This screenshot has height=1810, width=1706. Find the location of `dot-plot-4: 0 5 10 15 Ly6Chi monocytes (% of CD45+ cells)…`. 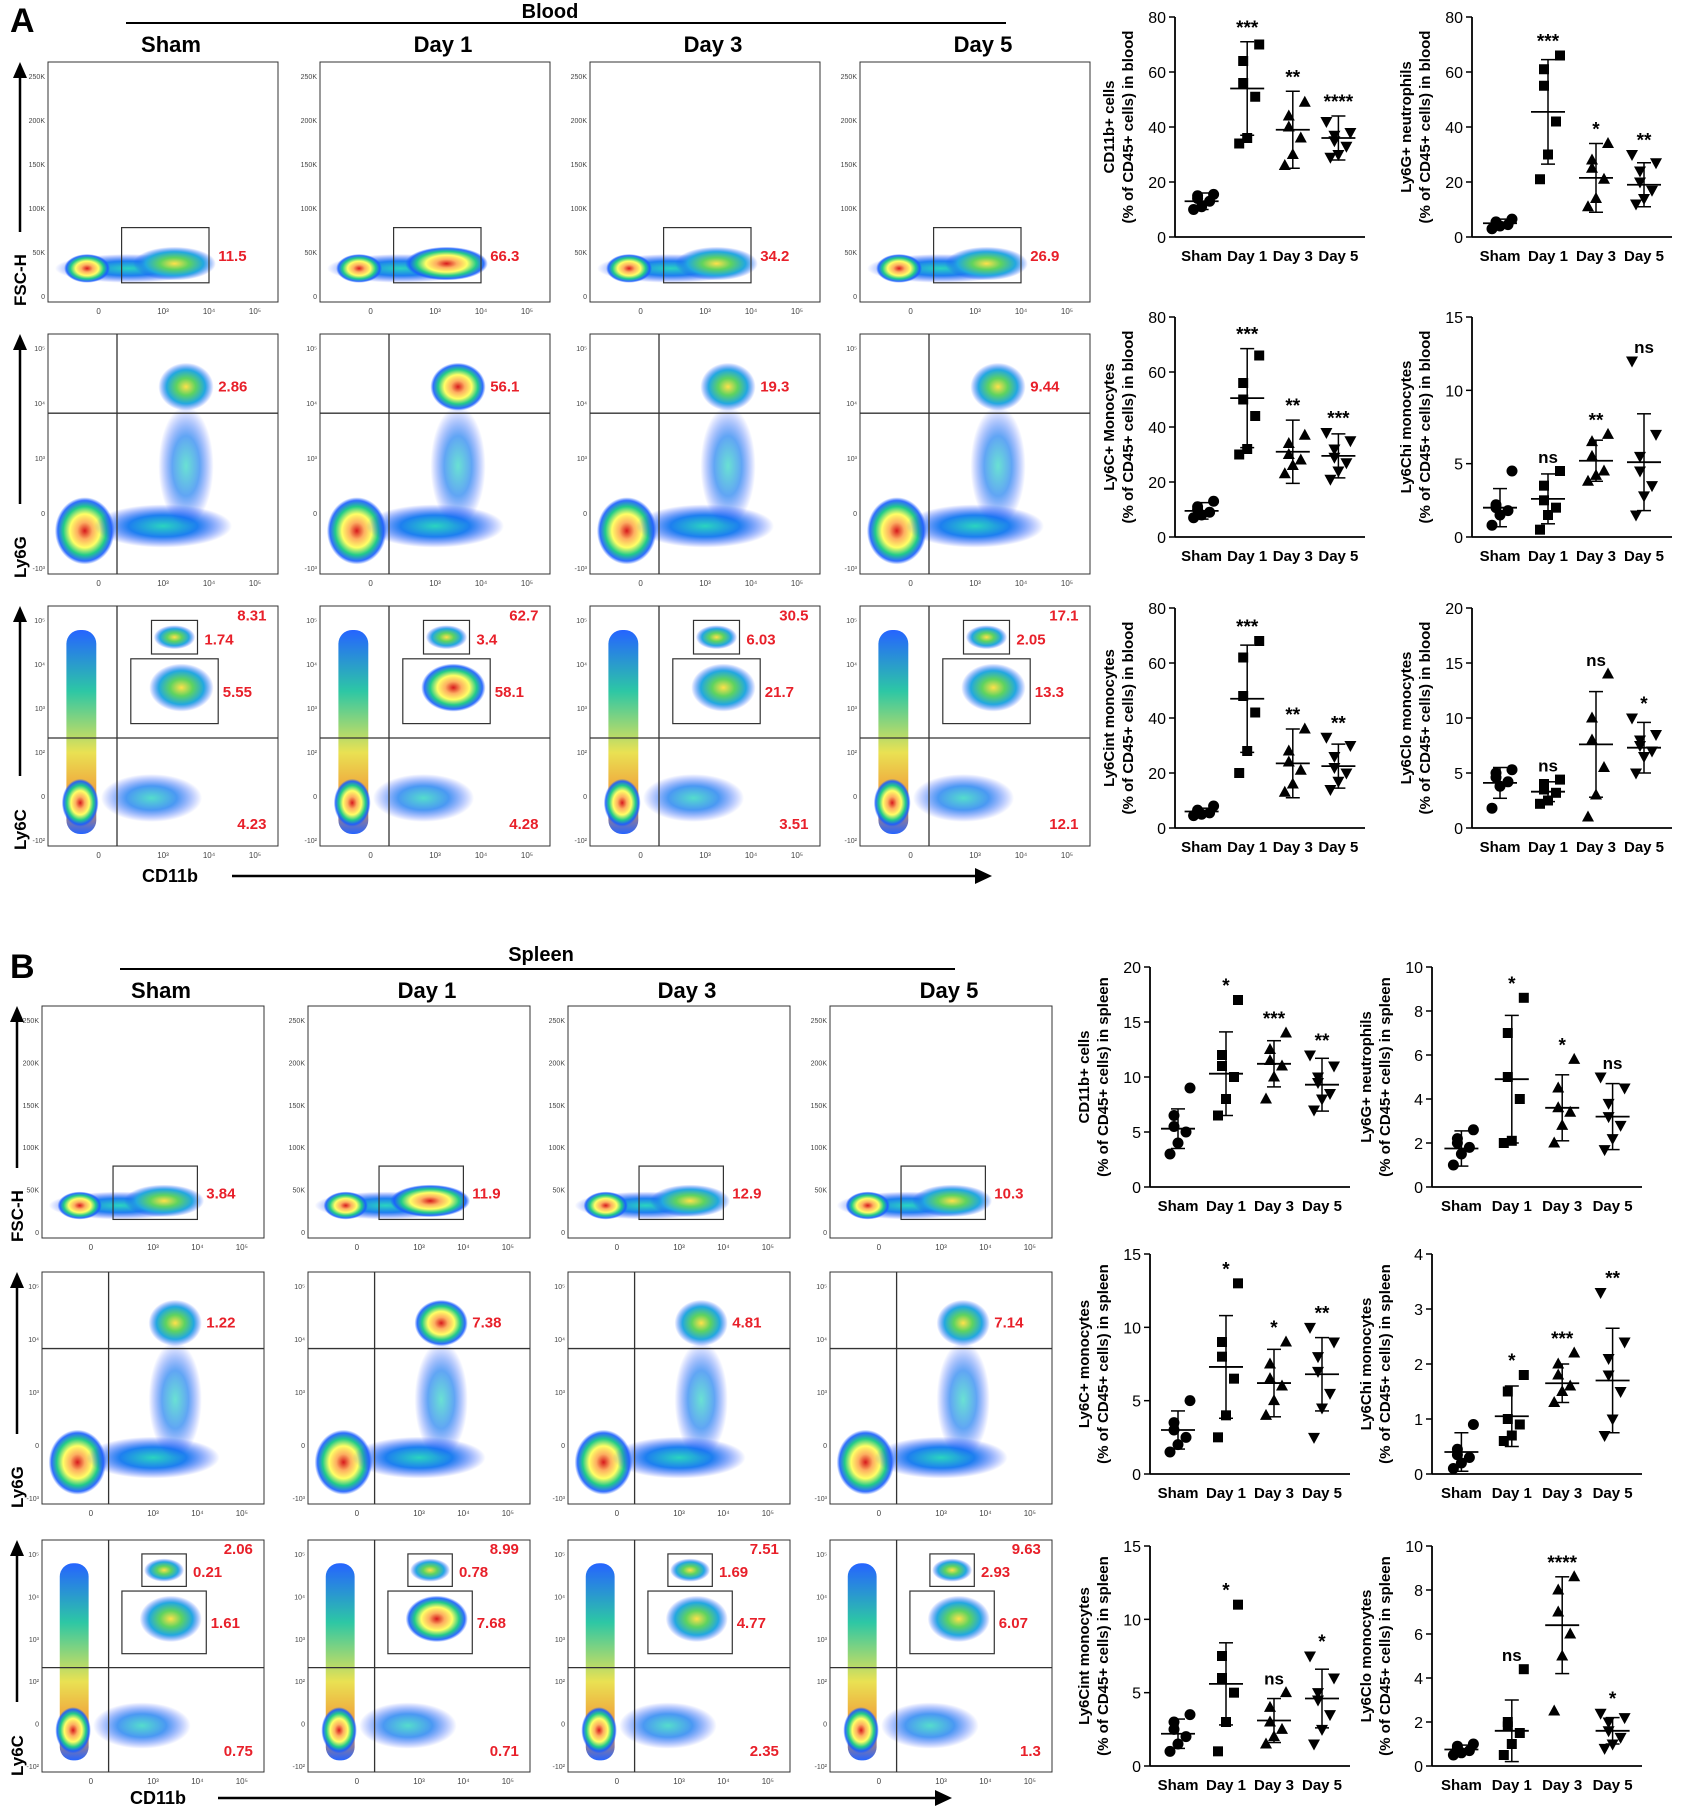

dot-plot-4: 0 5 10 15 Ly6Chi monocytes (% of CD45+ cells)… is located at coordinates (1535, 437).